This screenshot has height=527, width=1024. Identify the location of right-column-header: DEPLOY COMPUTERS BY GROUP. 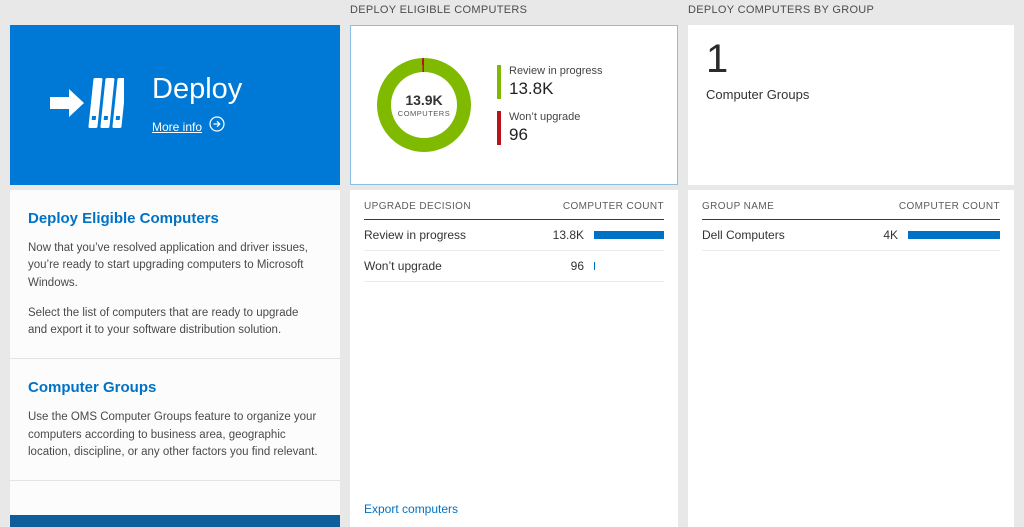
(781, 10).